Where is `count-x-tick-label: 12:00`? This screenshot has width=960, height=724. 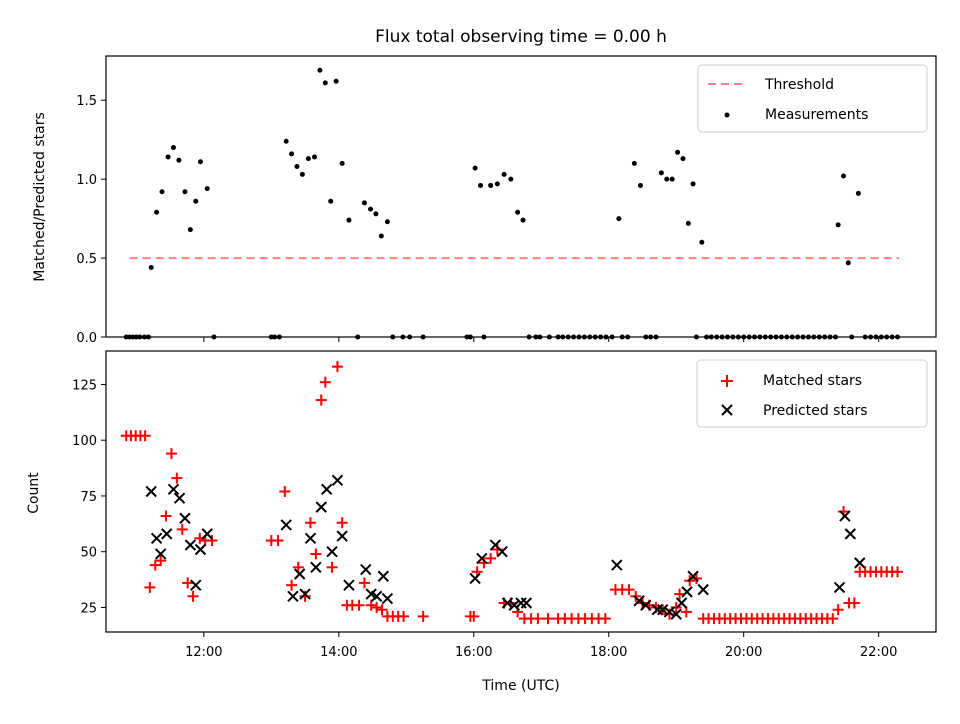
count-x-tick-label: 12:00 is located at coordinates (203, 652).